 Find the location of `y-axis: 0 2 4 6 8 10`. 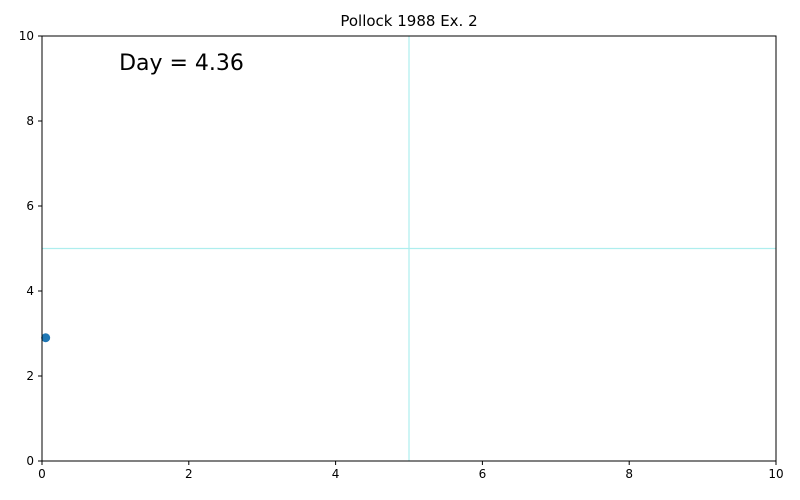

y-axis: 0 2 4 6 8 10 is located at coordinates (30, 248).